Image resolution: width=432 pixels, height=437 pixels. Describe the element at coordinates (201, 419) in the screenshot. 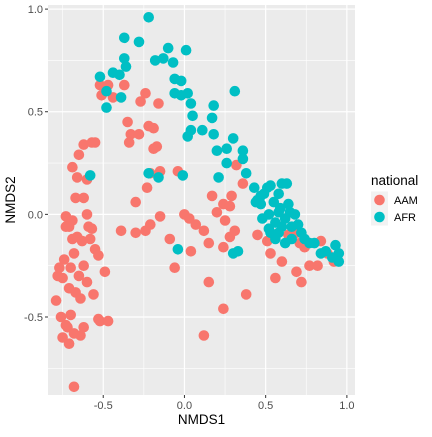

I see `x-axis-title: NMDS1` at that location.